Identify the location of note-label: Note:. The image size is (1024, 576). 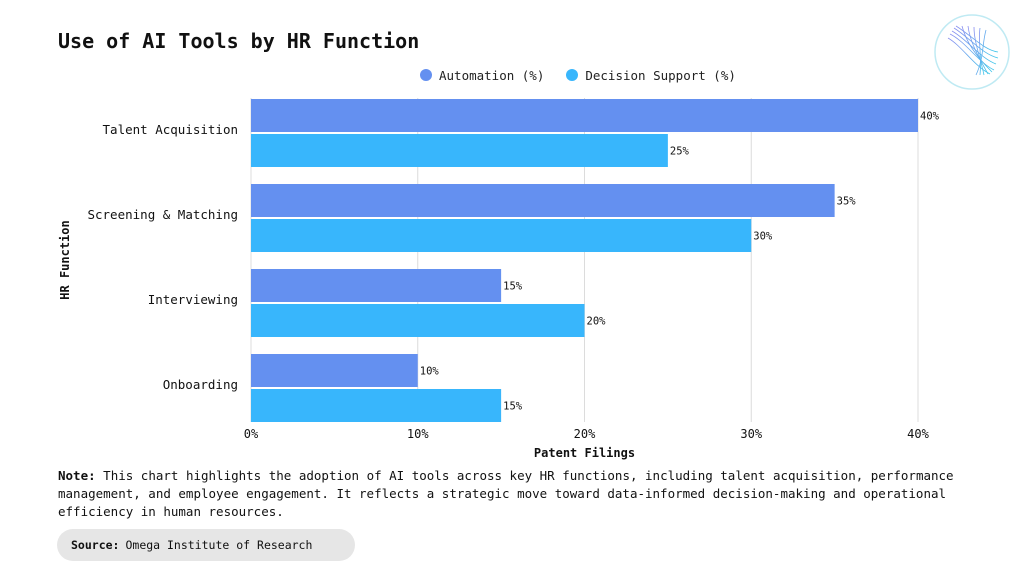
(77, 475).